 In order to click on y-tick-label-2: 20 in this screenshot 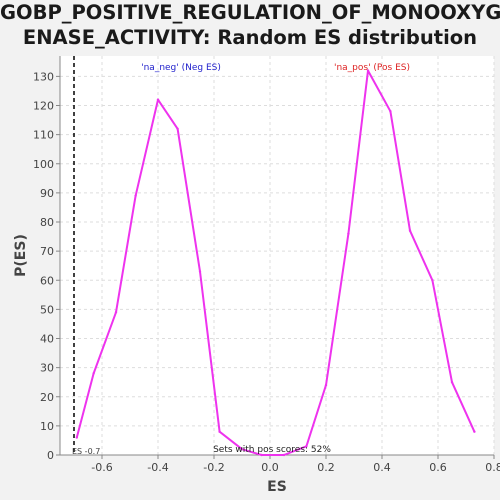, I will do `click(47, 397)`.